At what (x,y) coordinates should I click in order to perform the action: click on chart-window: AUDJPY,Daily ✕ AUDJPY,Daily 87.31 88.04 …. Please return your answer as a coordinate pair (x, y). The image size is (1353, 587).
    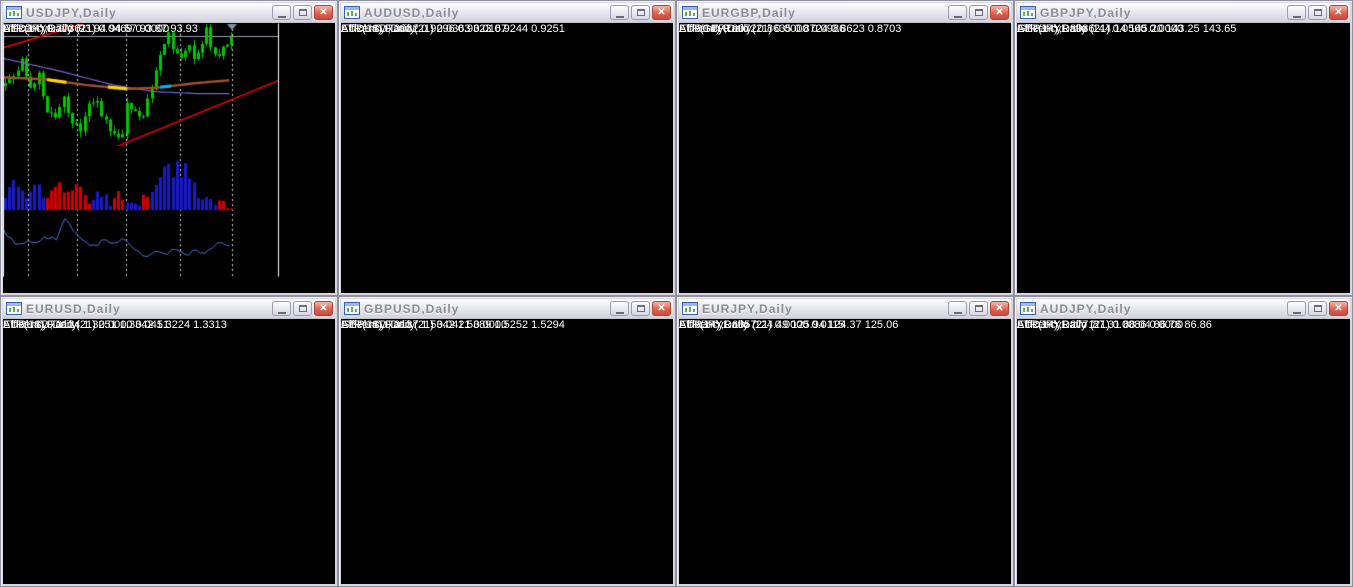
    Looking at the image, I should click on (1183, 441).